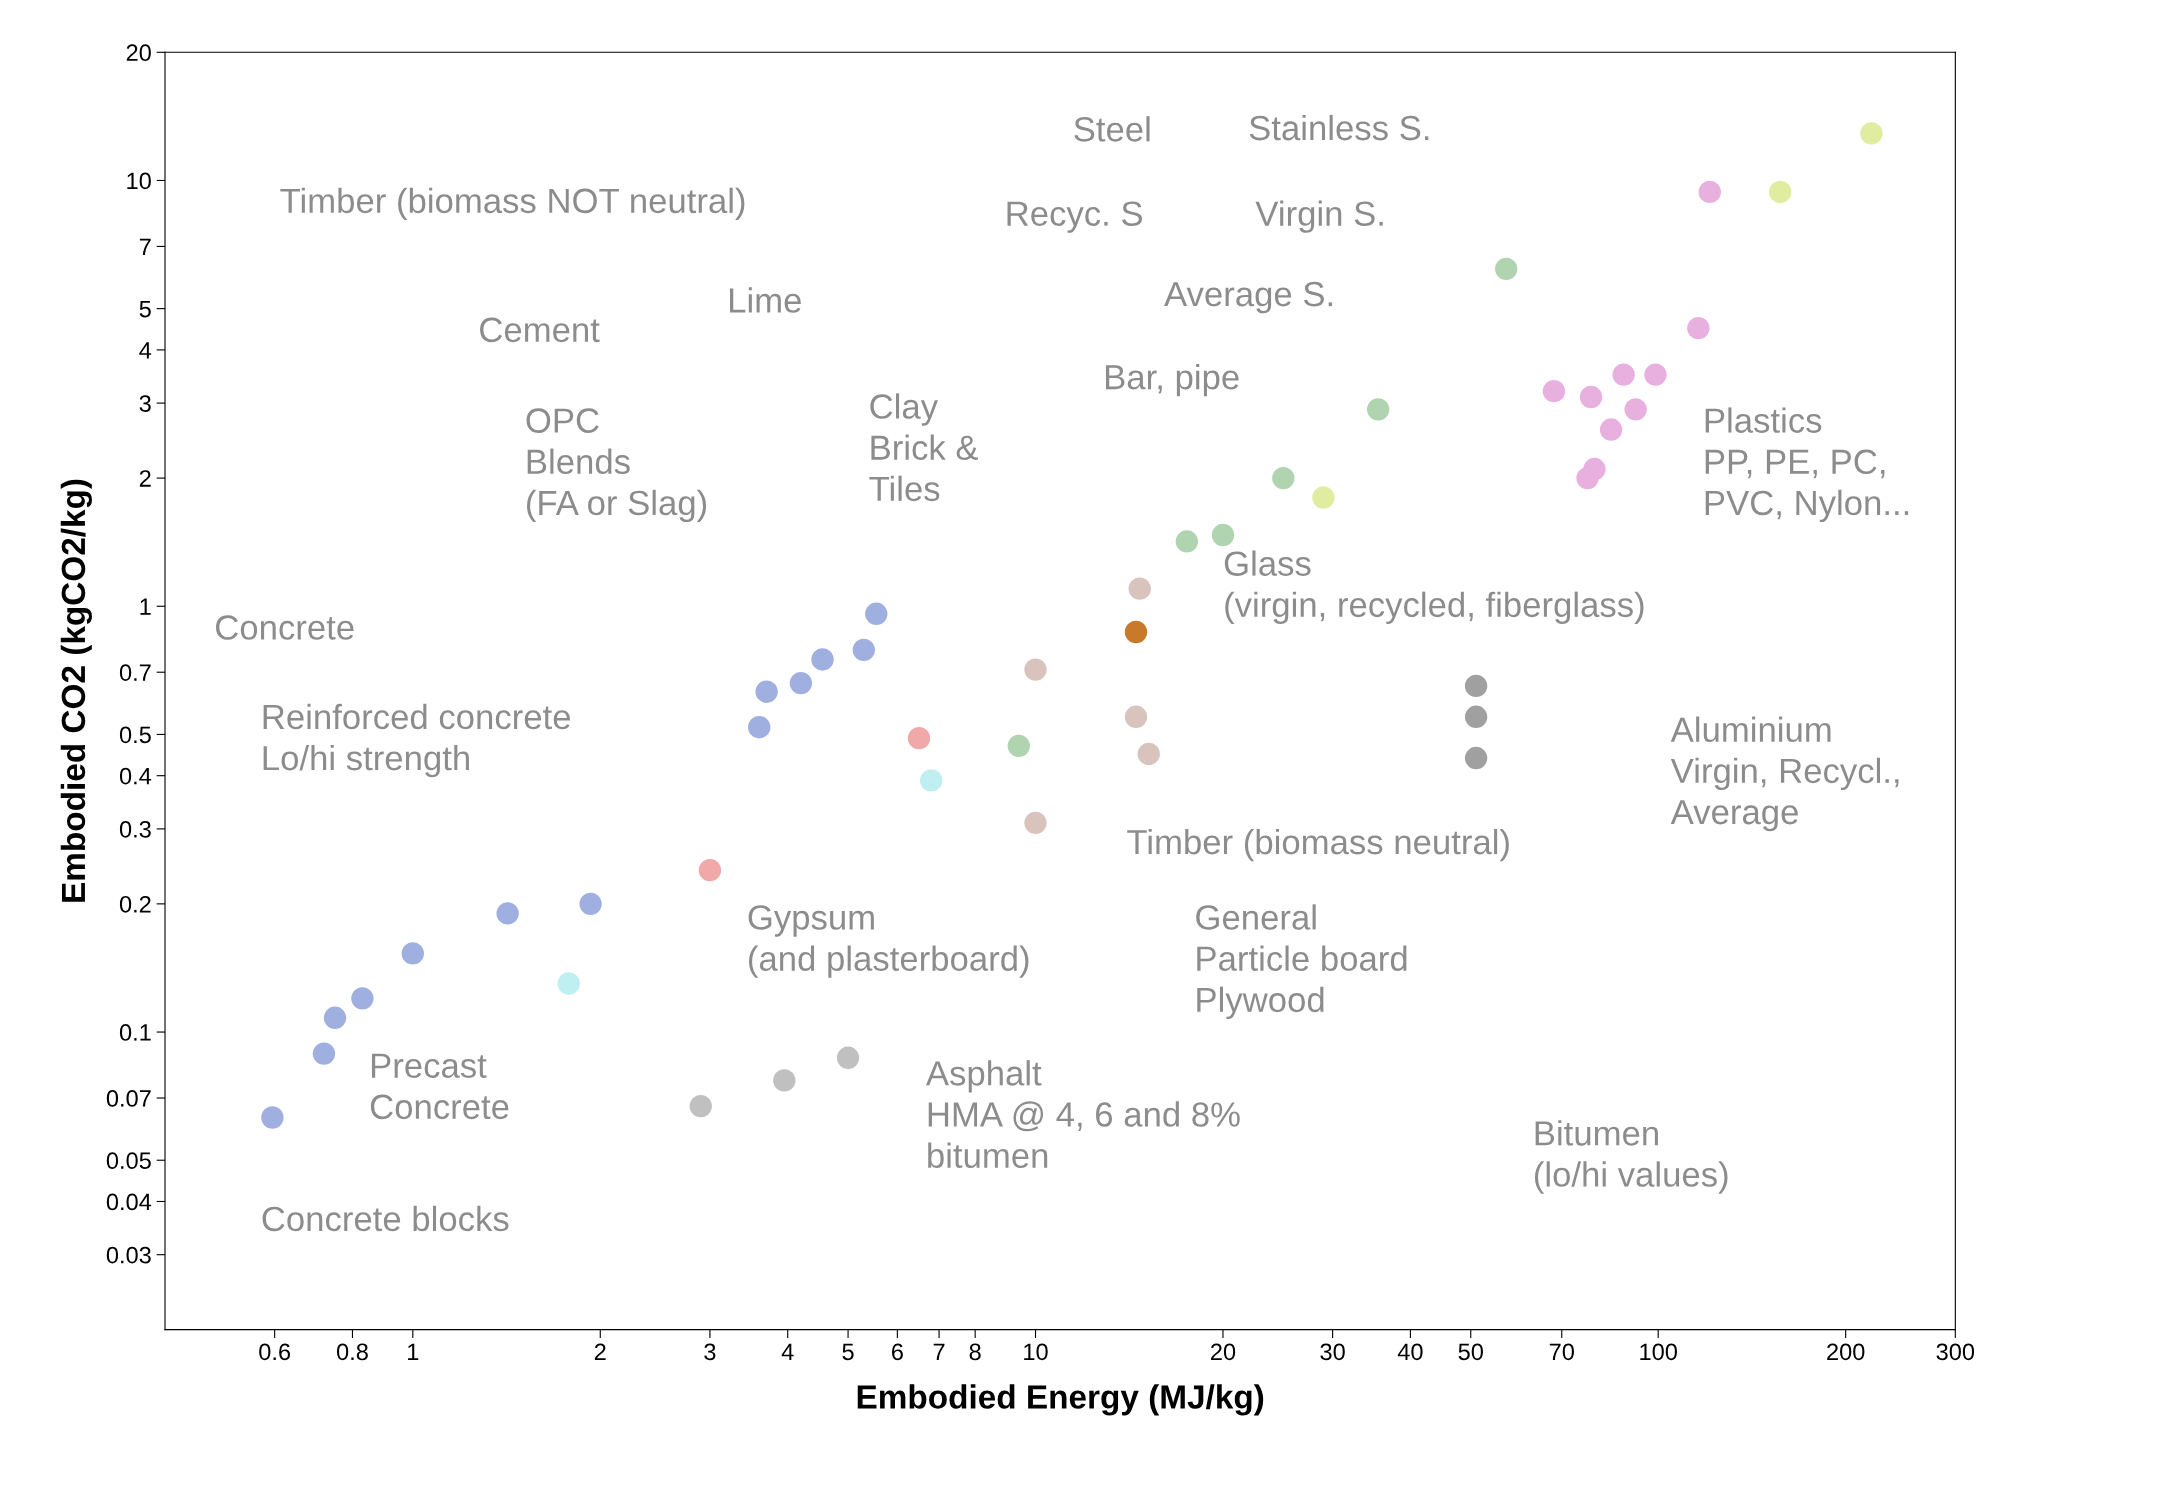 This screenshot has height=1494, width=2157. Describe the element at coordinates (145, 350) in the screenshot. I see `y-tick-label: 4` at that location.